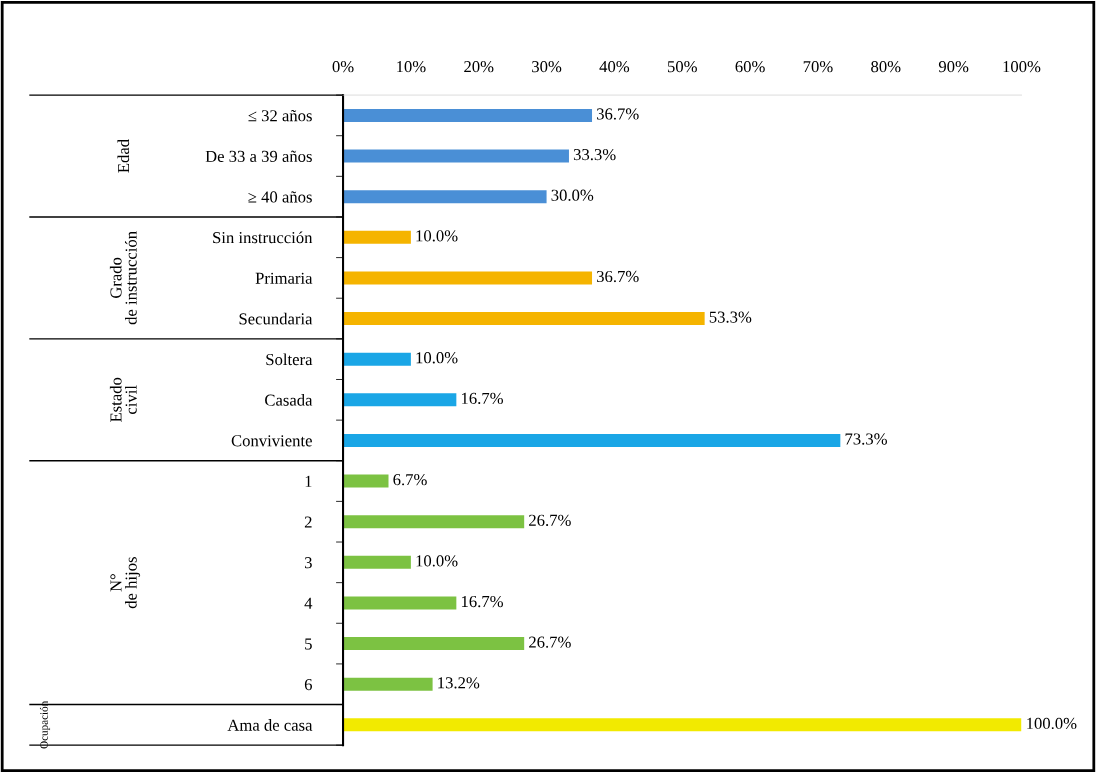  What do you see at coordinates (308, 563) in the screenshot?
I see `y-tick-label: 3` at bounding box center [308, 563].